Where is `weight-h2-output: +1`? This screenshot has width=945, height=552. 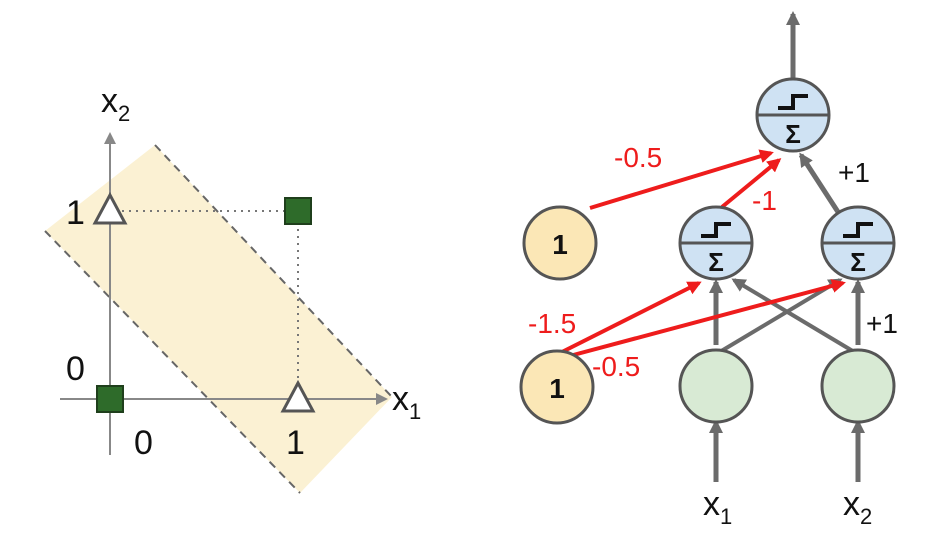
weight-h2-output: +1 is located at coordinates (854, 172).